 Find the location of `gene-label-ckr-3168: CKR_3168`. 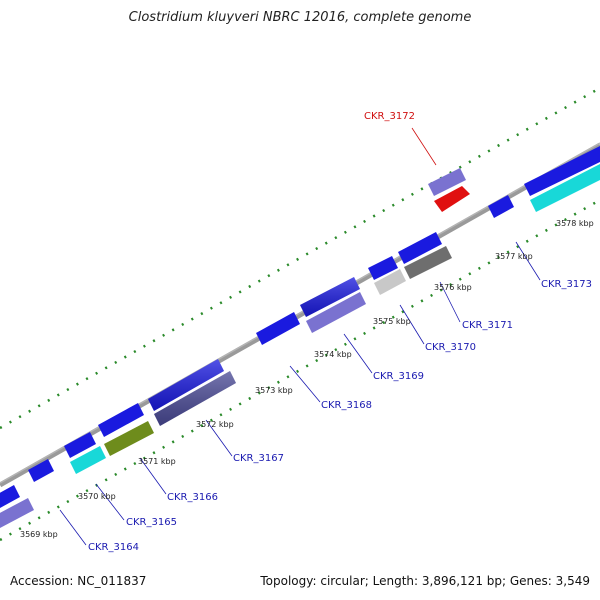

gene-label-ckr-3168: CKR_3168 is located at coordinates (346, 405).